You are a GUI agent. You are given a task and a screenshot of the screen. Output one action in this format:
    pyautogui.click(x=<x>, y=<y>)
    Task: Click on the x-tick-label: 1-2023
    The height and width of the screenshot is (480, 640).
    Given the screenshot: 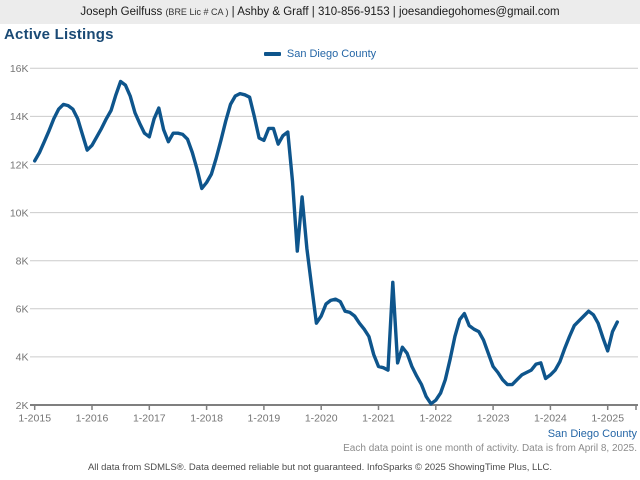 What is the action you would take?
    pyautogui.click(x=493, y=419)
    